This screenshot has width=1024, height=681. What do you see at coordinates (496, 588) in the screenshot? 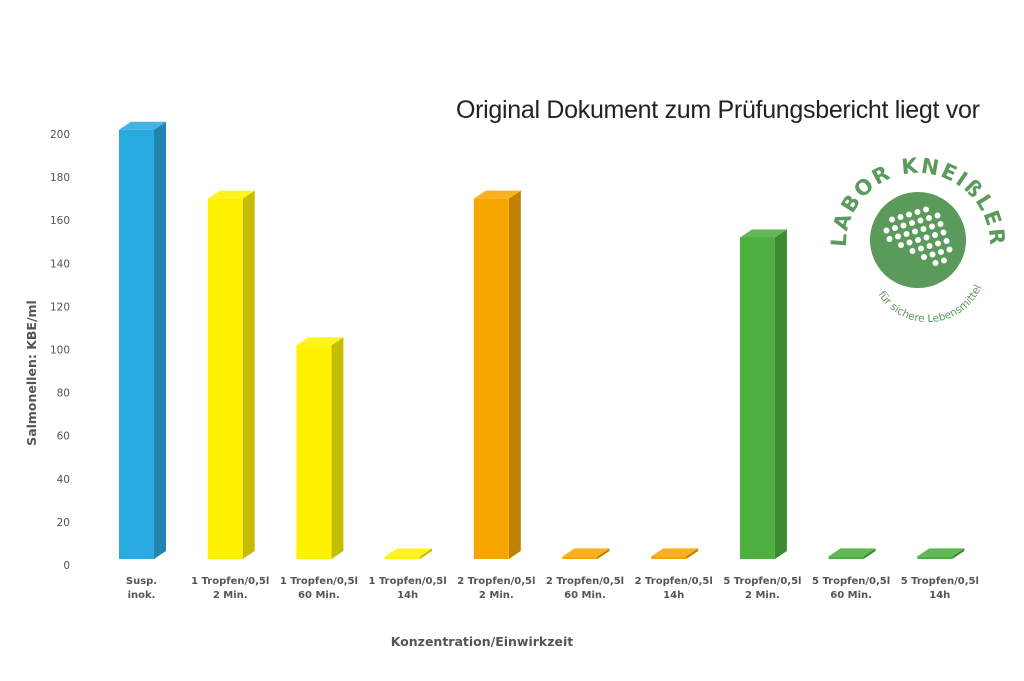
I see `x-tick-label: 2 Tropfen/0,5l 2 Min.` at bounding box center [496, 588].